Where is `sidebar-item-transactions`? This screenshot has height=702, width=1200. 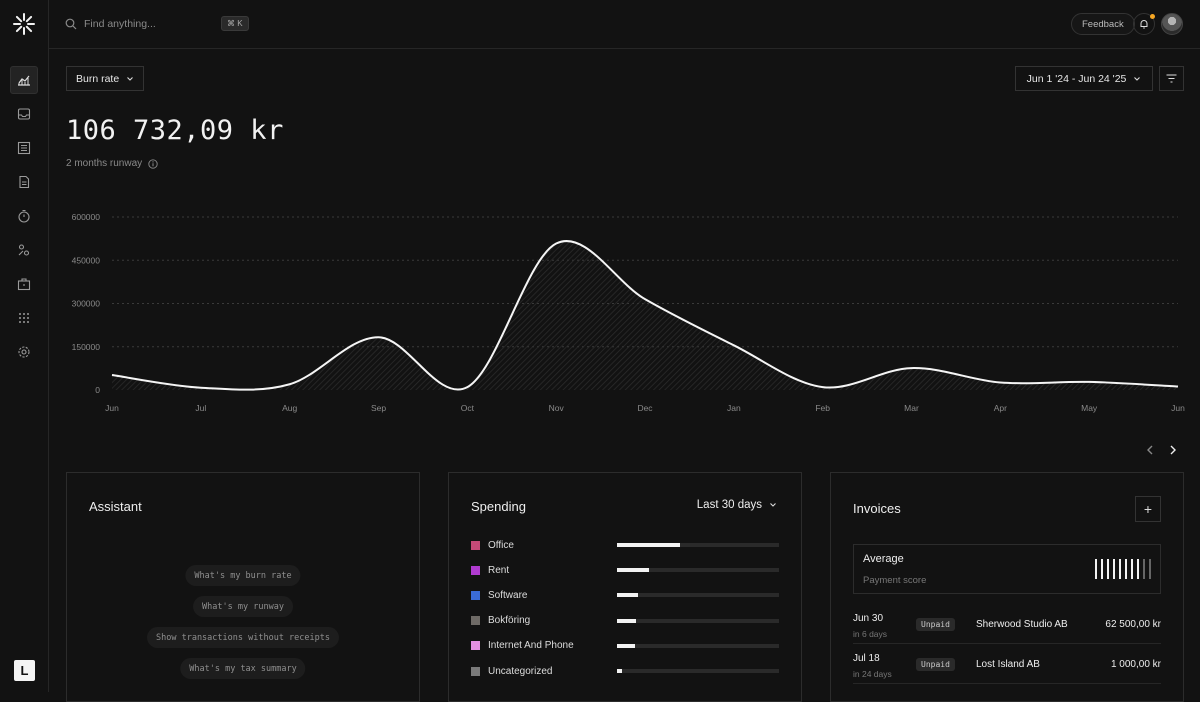
sidebar-item-transactions is located at coordinates (24, 148).